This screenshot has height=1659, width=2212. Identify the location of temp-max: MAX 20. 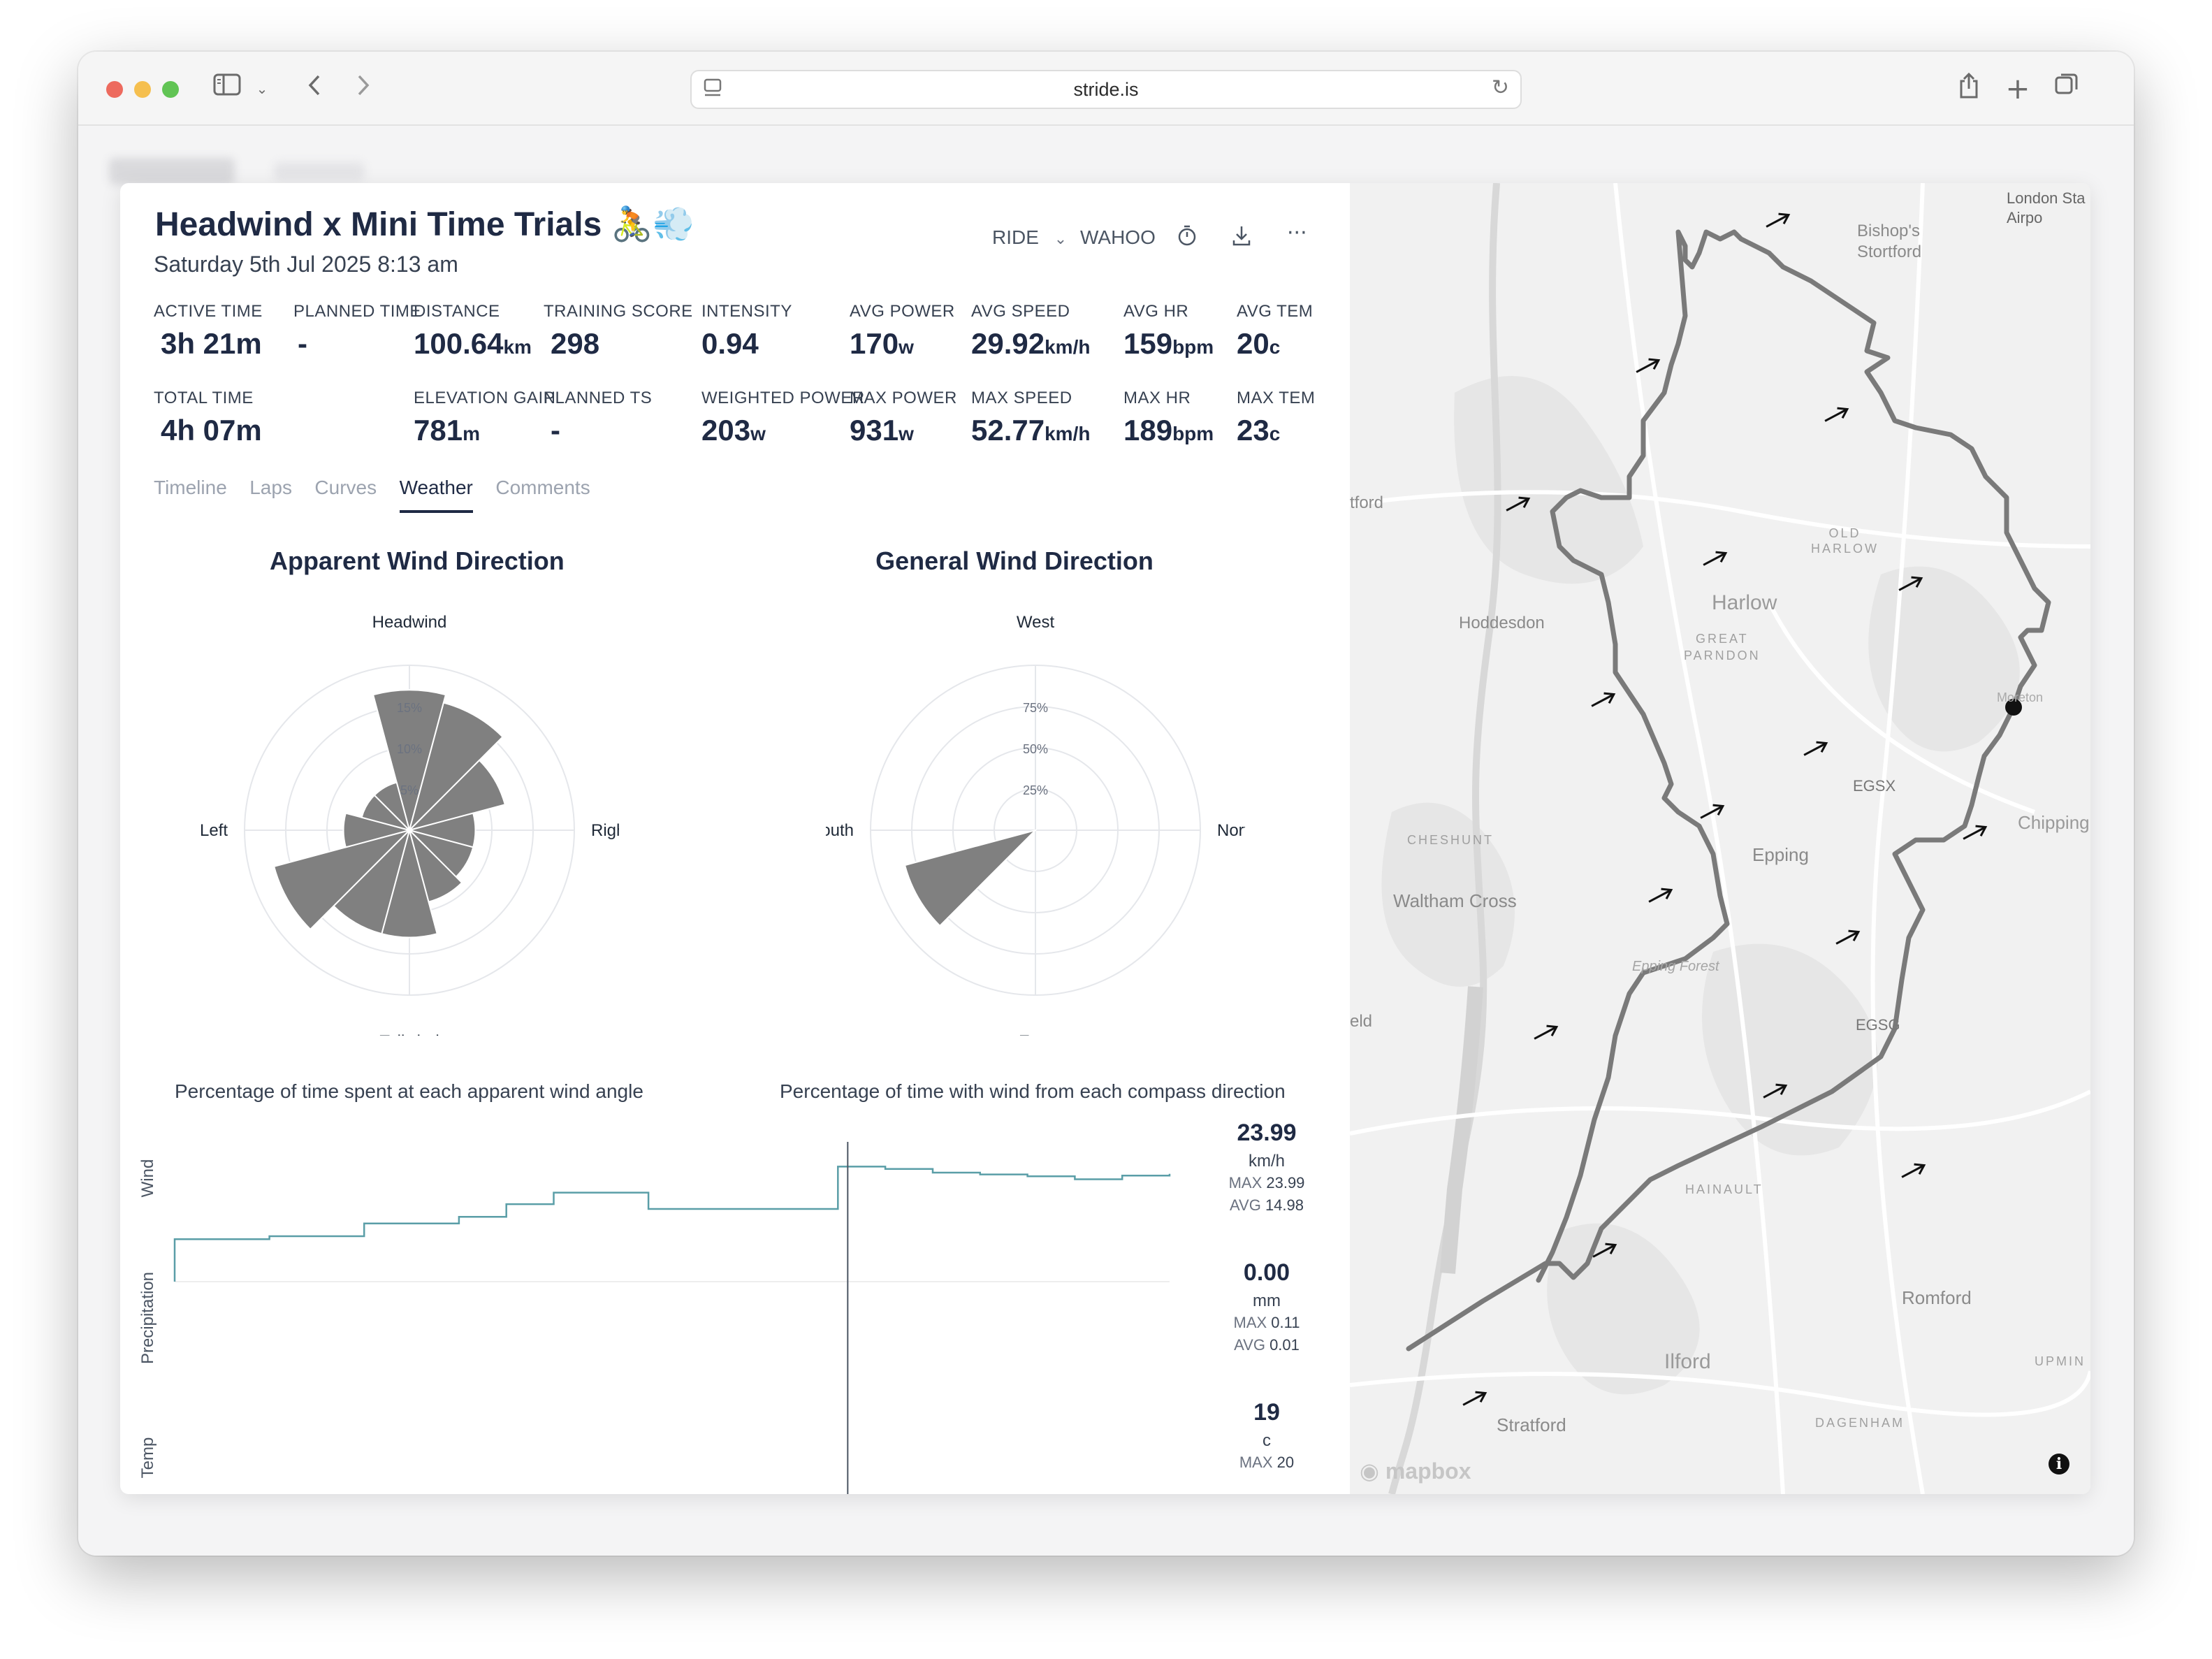
(1267, 1461).